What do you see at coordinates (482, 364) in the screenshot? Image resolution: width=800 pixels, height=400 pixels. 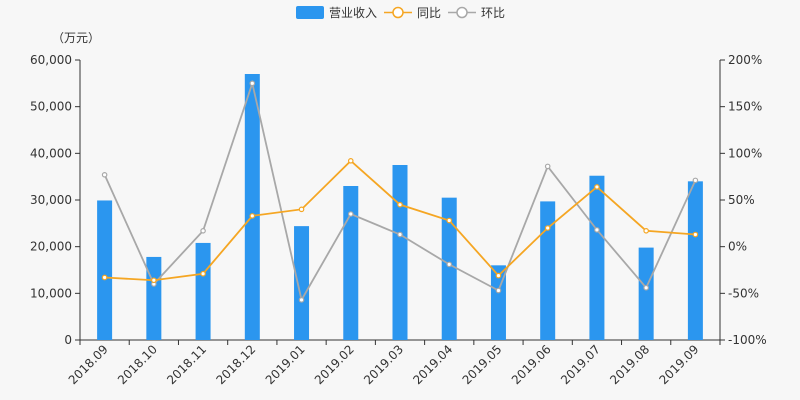 I see `x-tick-label: 2019.05` at bounding box center [482, 364].